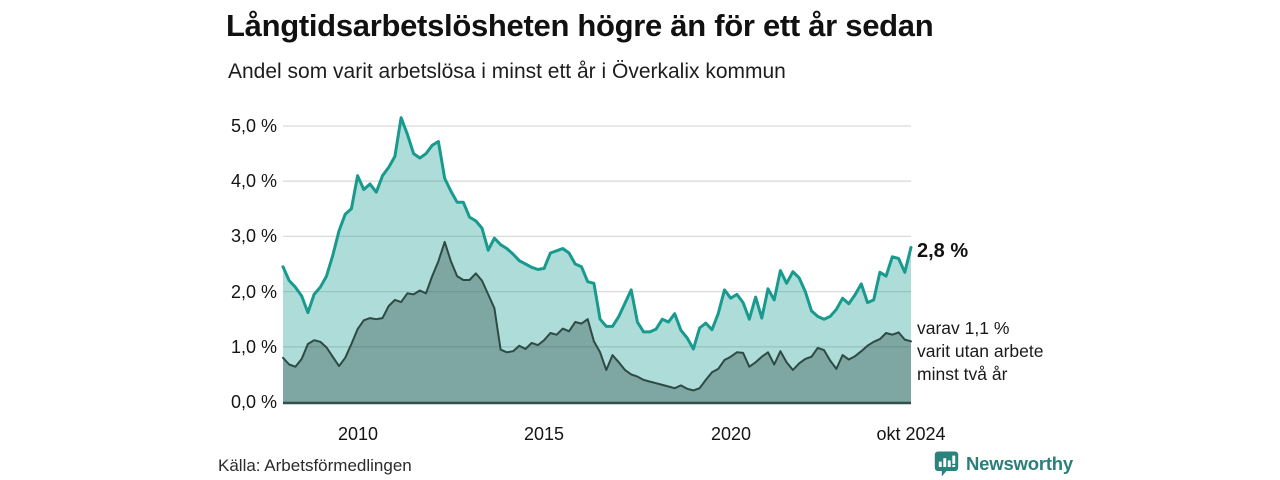  Describe the element at coordinates (911, 434) in the screenshot. I see `x-axis-label: okt 2024` at that location.